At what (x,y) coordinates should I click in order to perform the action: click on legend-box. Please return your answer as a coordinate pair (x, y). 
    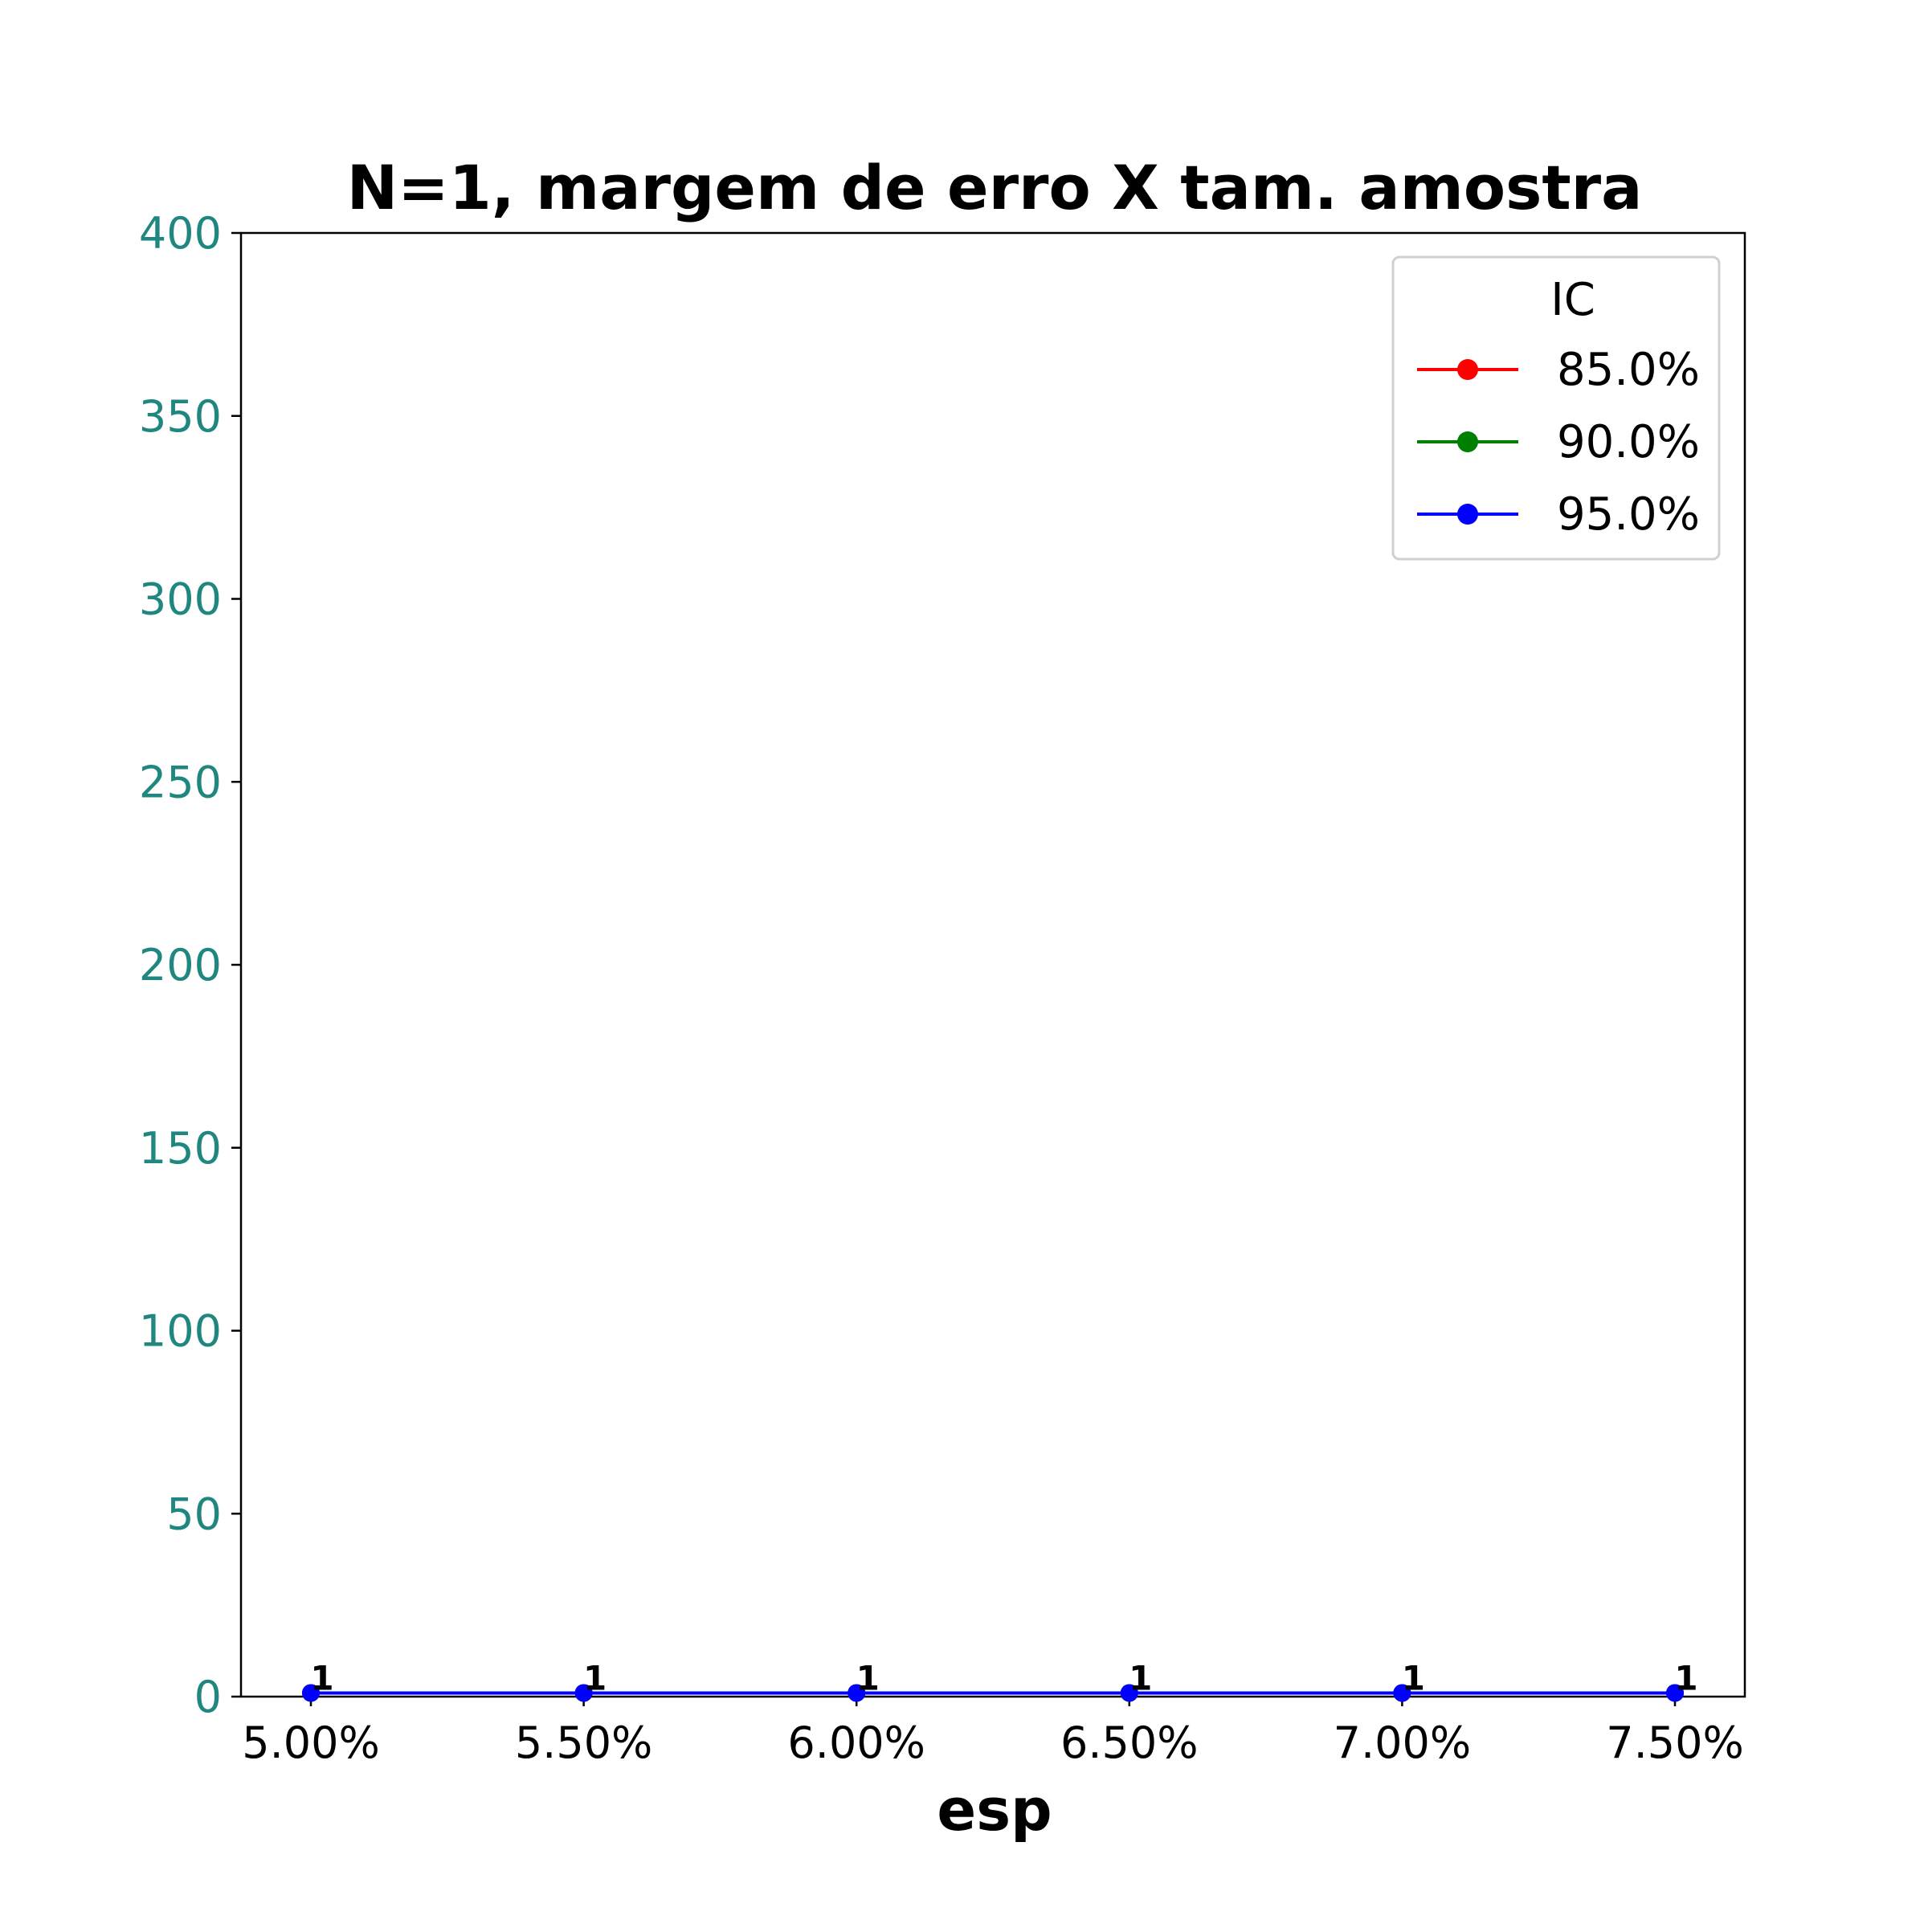
    Looking at the image, I should click on (1556, 408).